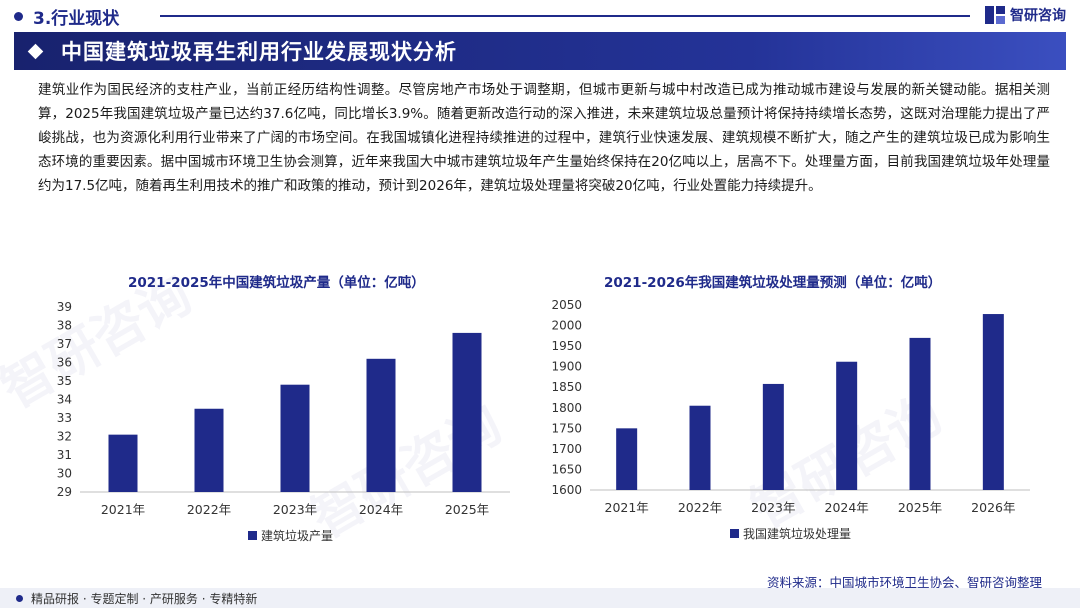  I want to click on chart2-title: 2021-2026年我国建筑垃圾处理量预测（单位：亿吨）, so click(773, 283).